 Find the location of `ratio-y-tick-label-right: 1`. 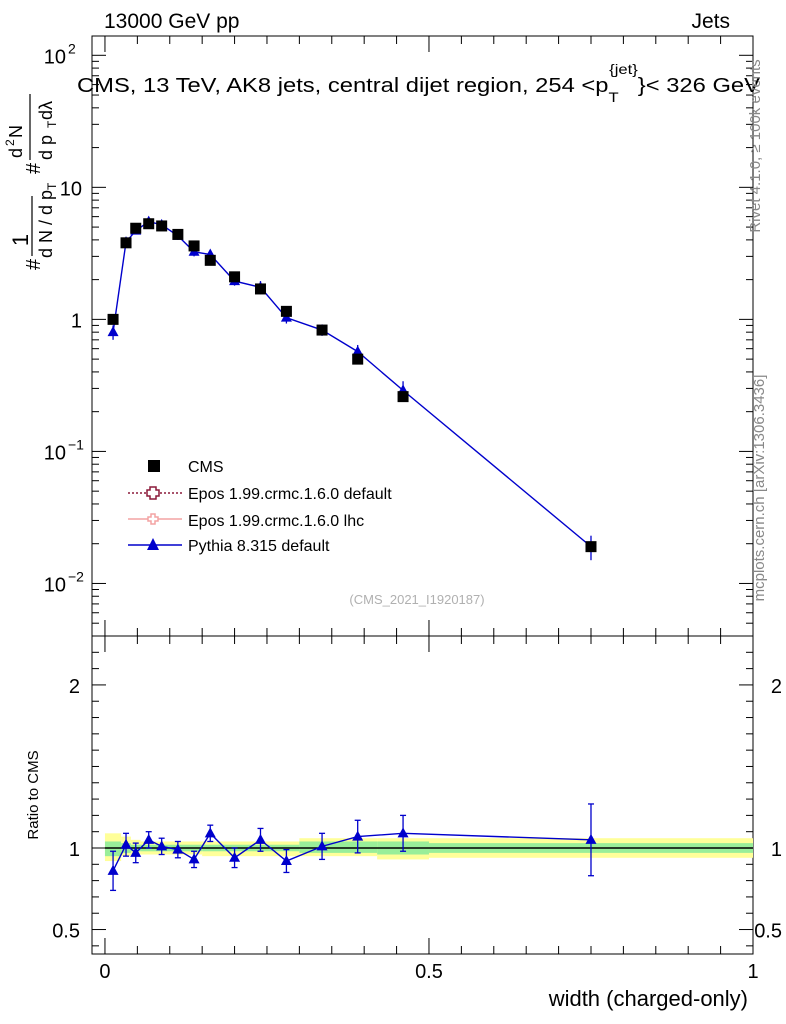

ratio-y-tick-label-right: 1 is located at coordinates (776, 850).